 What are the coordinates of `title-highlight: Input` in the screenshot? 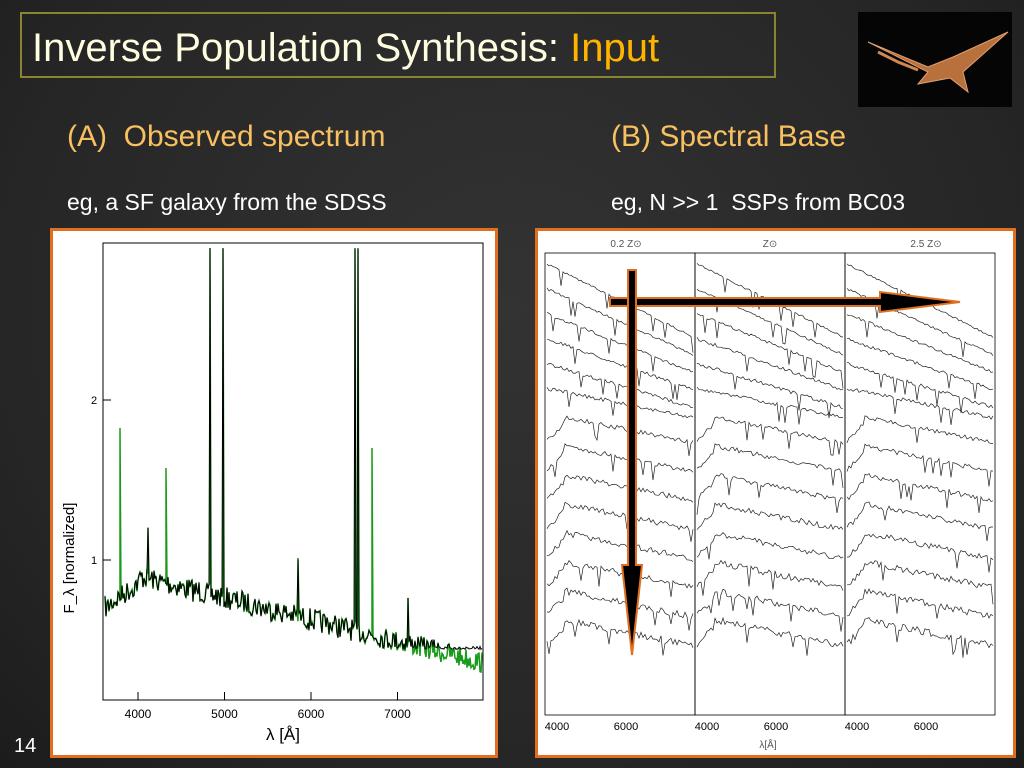 It's located at (615, 48).